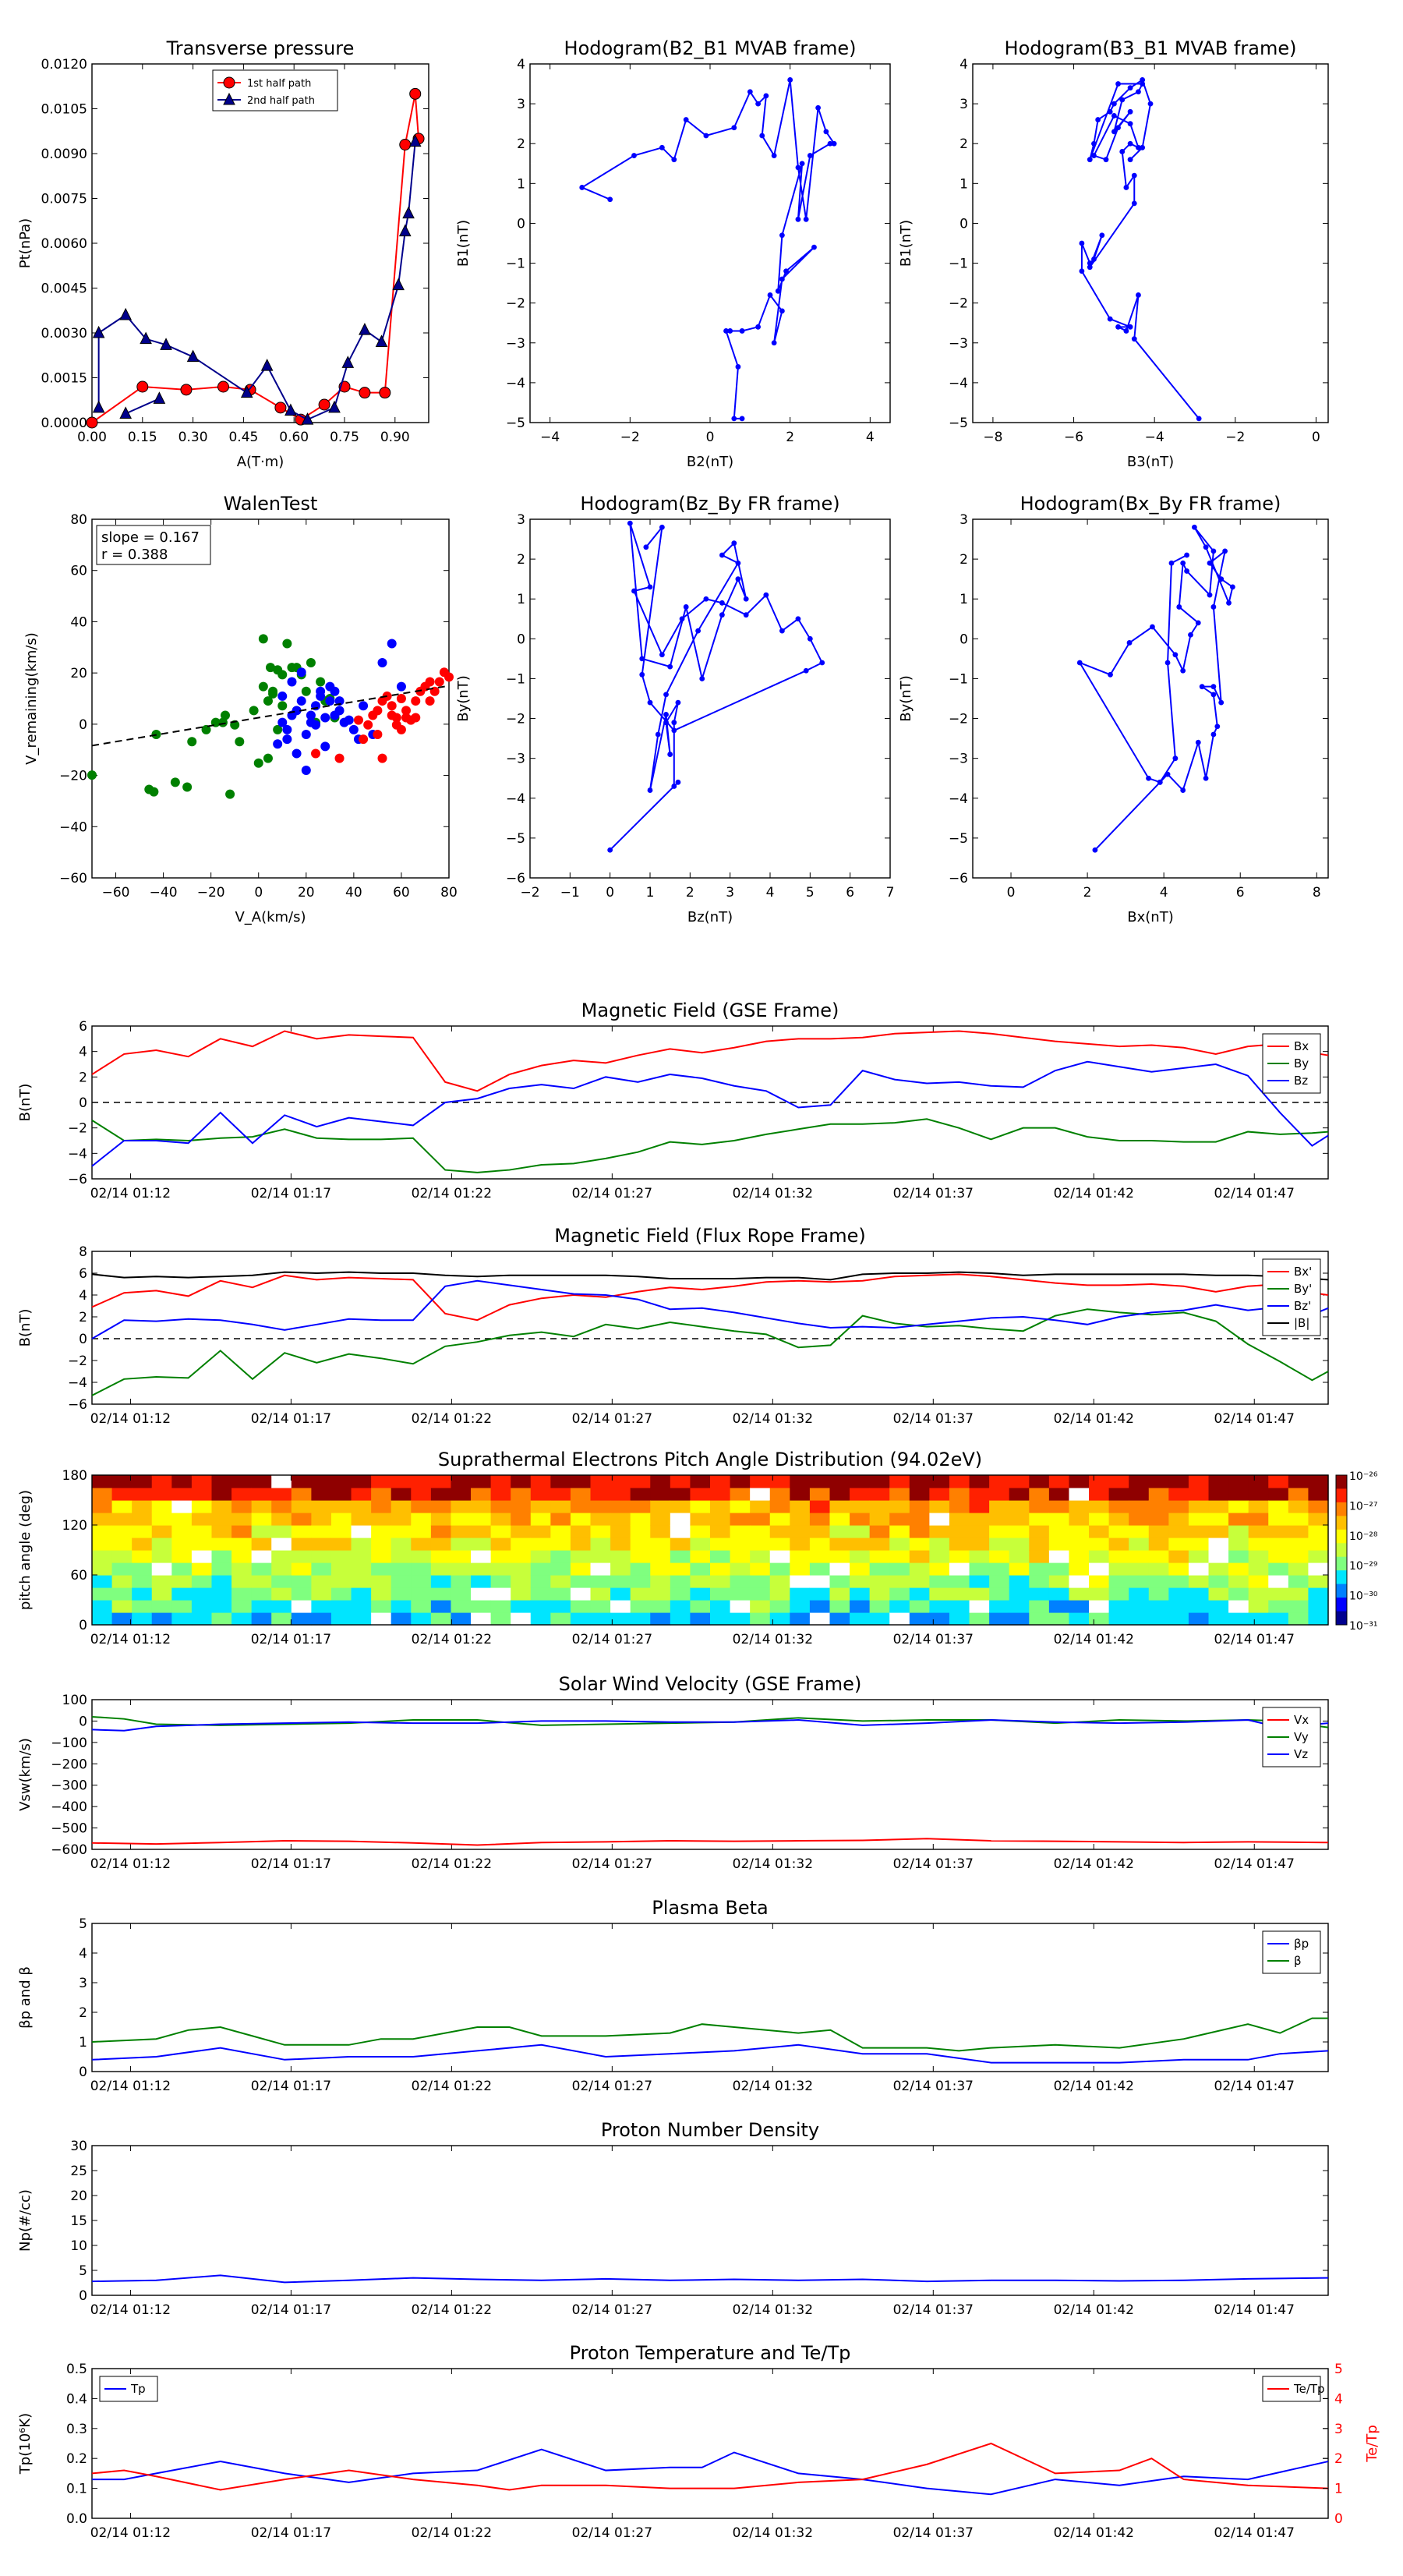 The image size is (1403, 2576). Describe the element at coordinates (1363, 1476) in the screenshot. I see `pad-colorbar-label: 10⁻²⁶` at that location.